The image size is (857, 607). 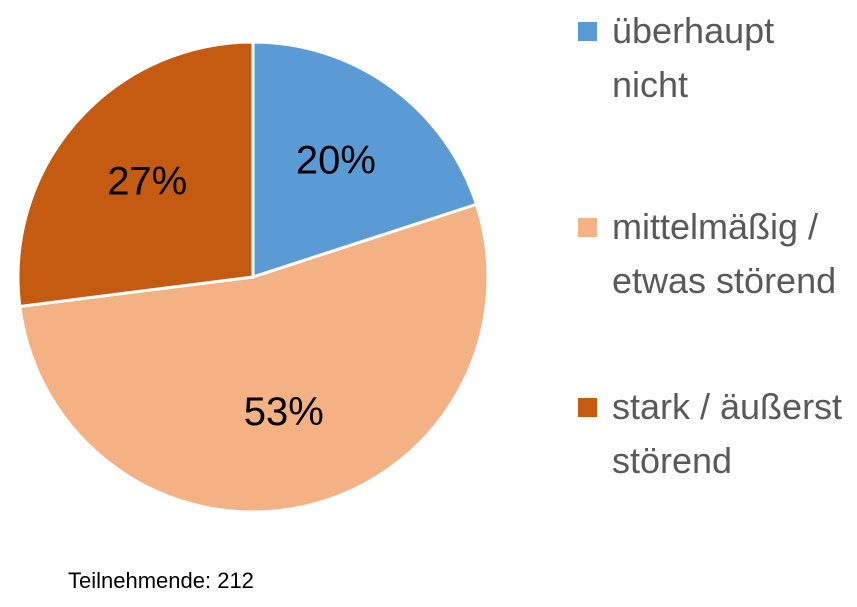 I want to click on legend-label: stark / äußerst störend, so click(x=727, y=433).